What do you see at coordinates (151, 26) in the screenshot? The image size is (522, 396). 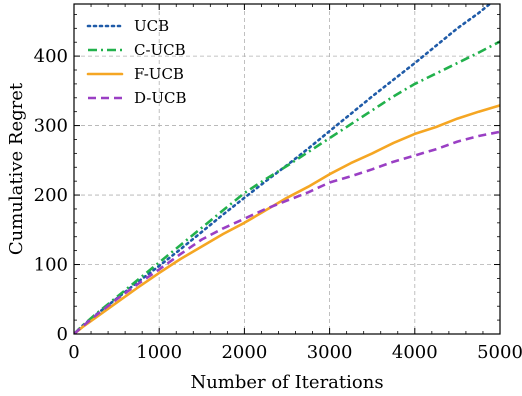 I see `legend-label-ucb: UCB` at bounding box center [151, 26].